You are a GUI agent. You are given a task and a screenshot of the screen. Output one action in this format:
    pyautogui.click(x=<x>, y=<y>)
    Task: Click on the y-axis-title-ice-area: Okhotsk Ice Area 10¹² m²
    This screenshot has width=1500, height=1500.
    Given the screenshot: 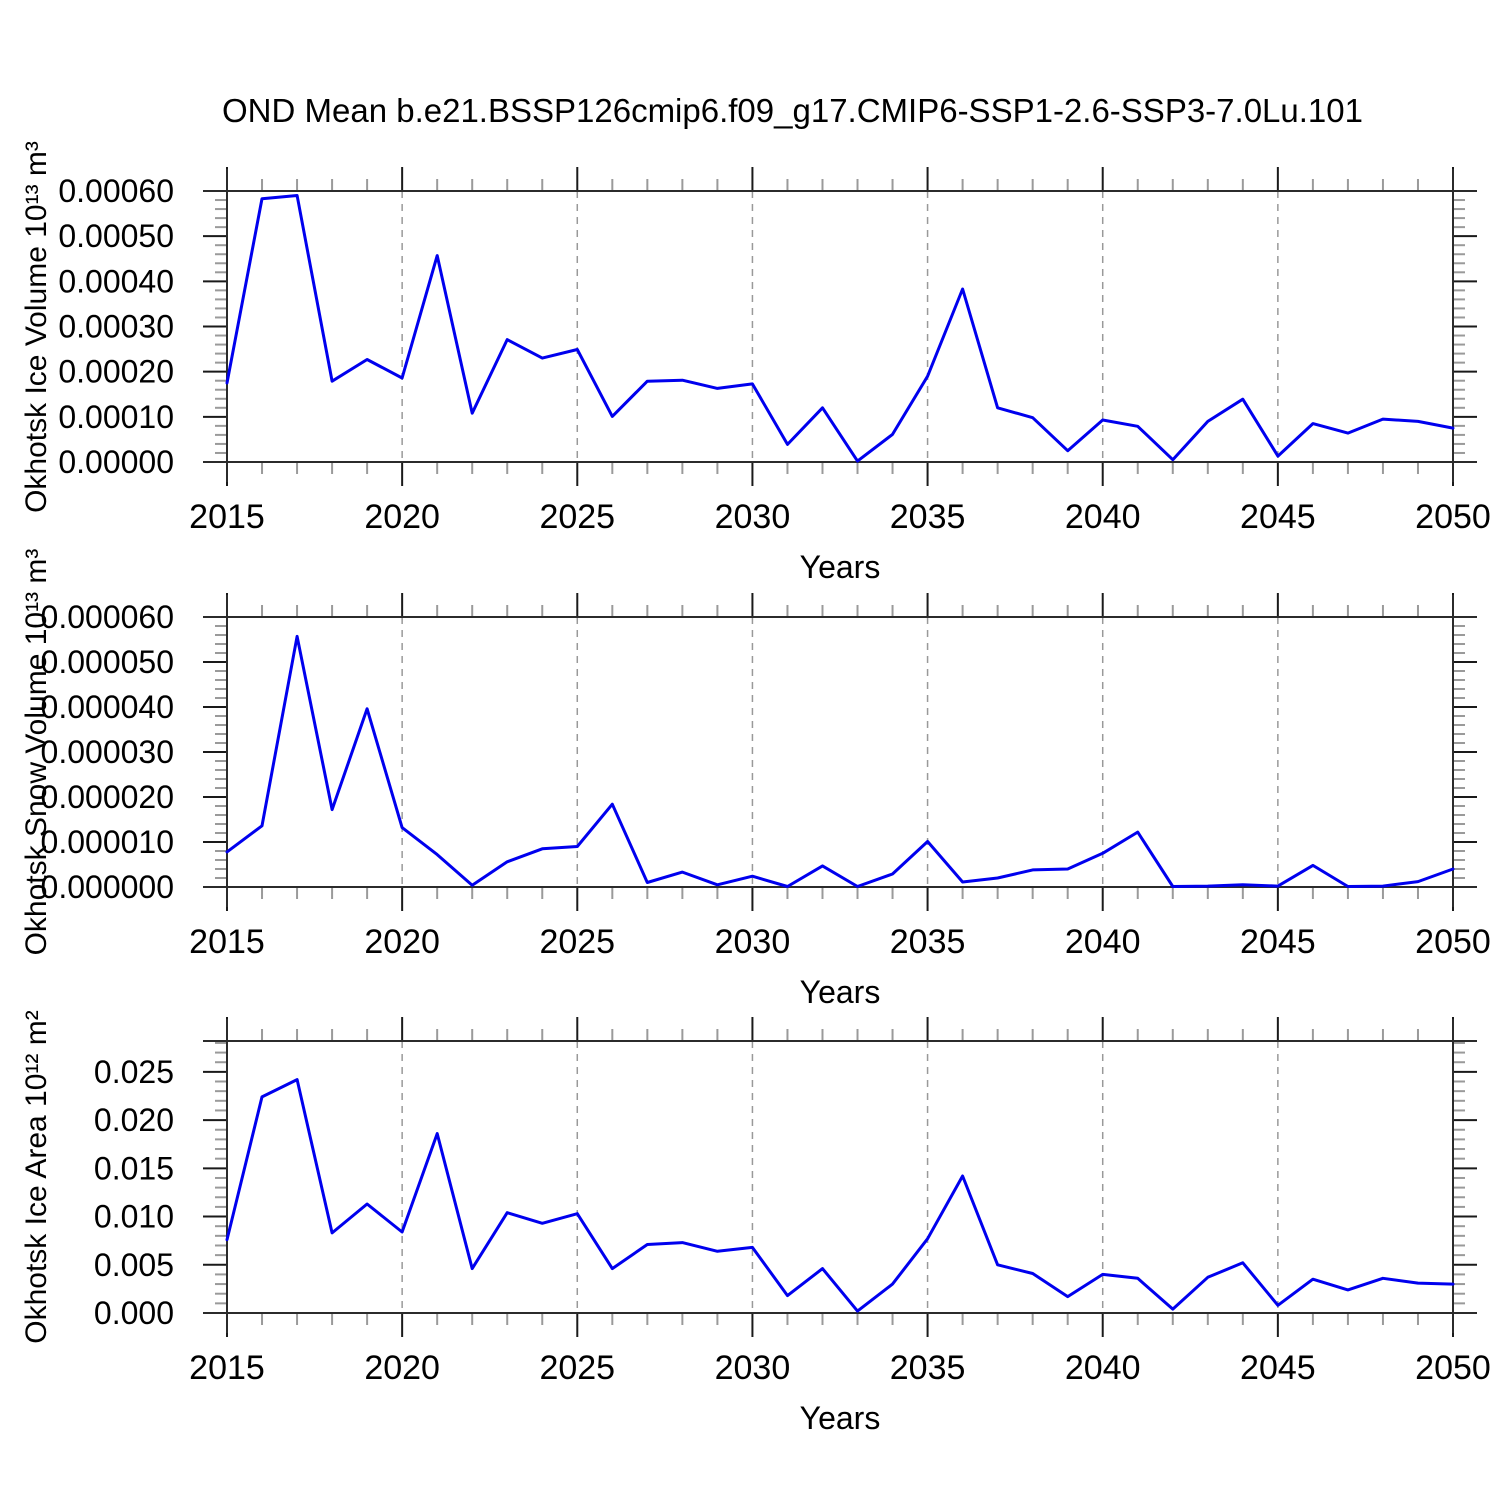 What is the action you would take?
    pyautogui.click(x=36, y=1177)
    